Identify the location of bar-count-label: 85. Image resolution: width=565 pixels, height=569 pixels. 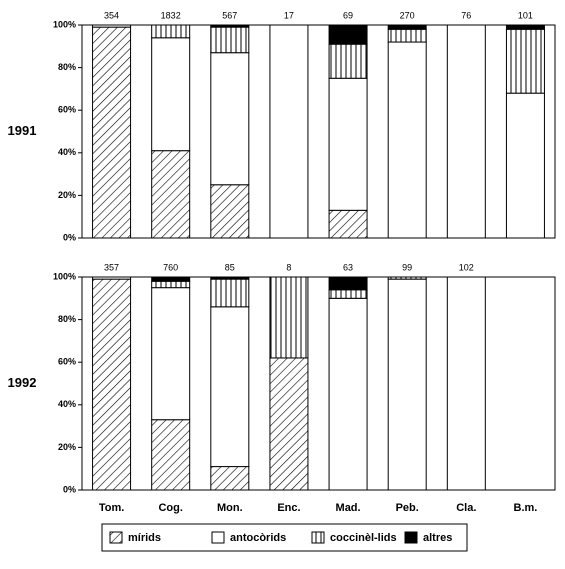
(230, 267).